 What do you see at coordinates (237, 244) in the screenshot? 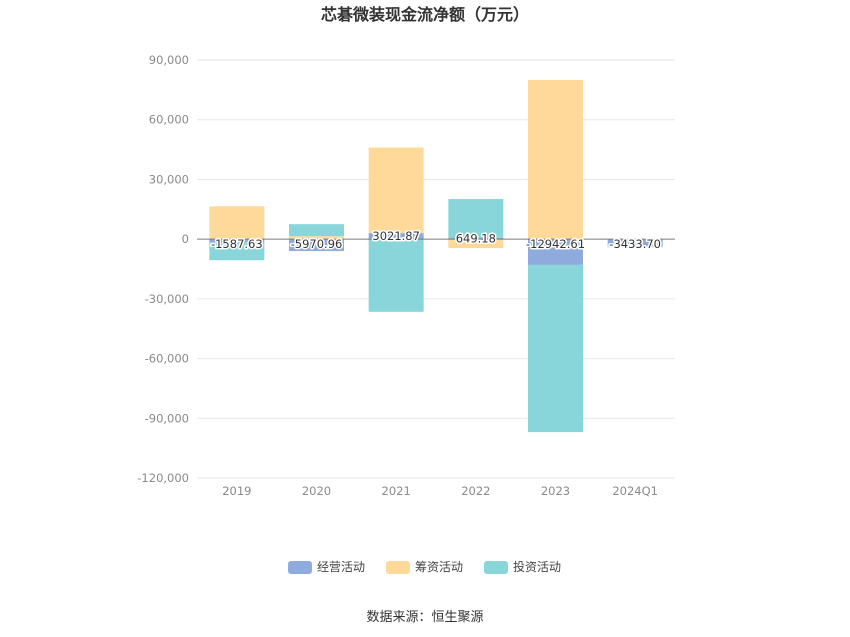
I see `data-label: -1587.63` at bounding box center [237, 244].